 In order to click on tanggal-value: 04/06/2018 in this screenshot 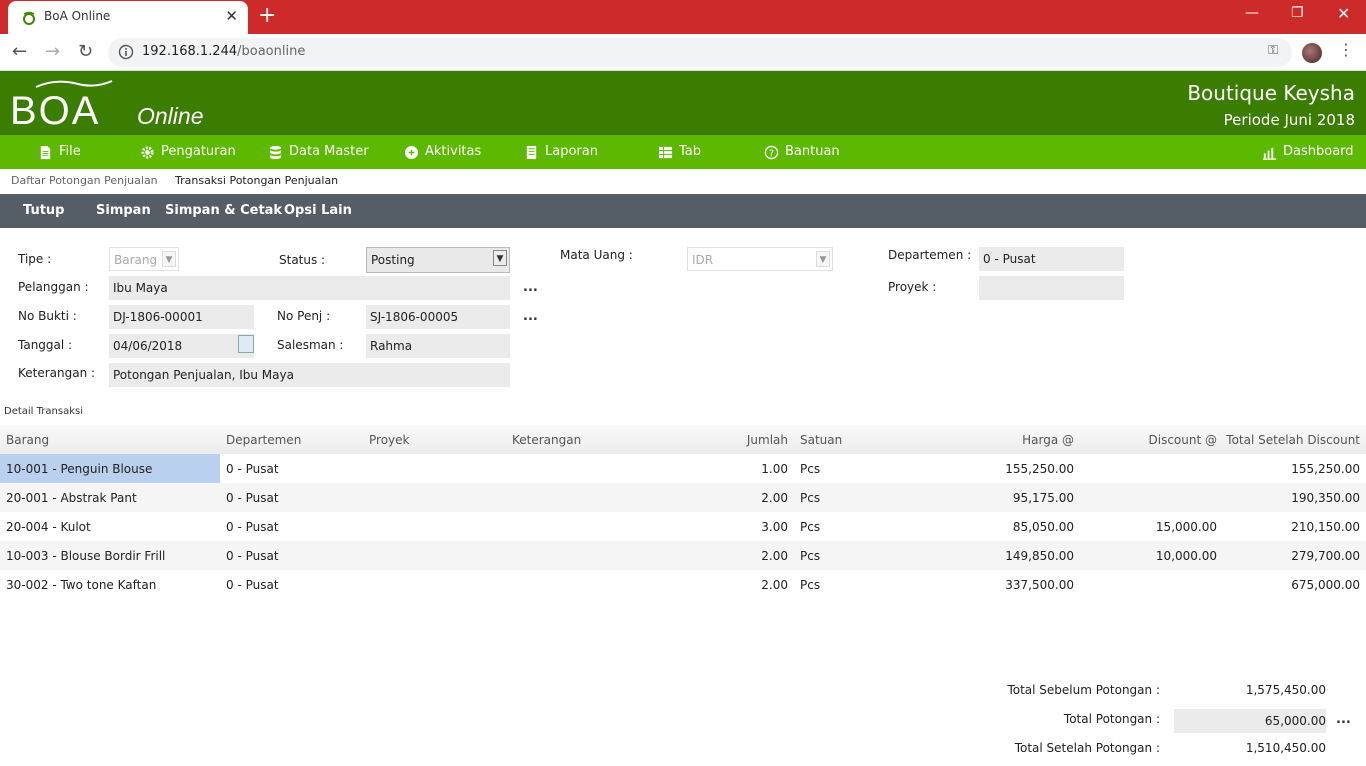, I will do `click(148, 346)`.